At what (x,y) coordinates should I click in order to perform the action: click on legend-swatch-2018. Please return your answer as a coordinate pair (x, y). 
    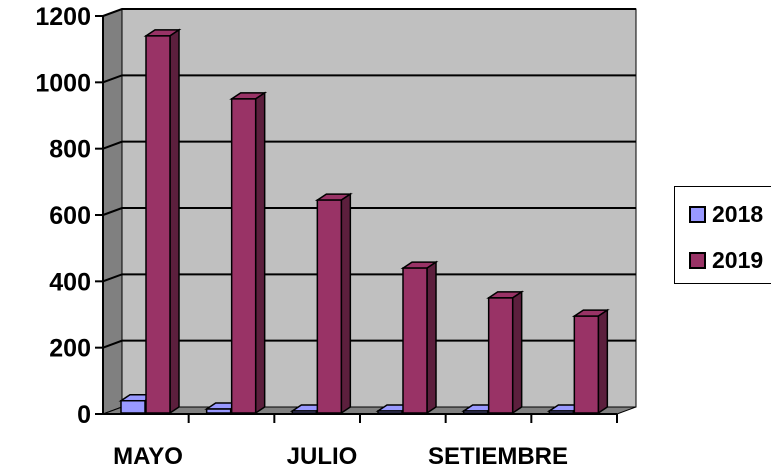
    Looking at the image, I should click on (697, 214).